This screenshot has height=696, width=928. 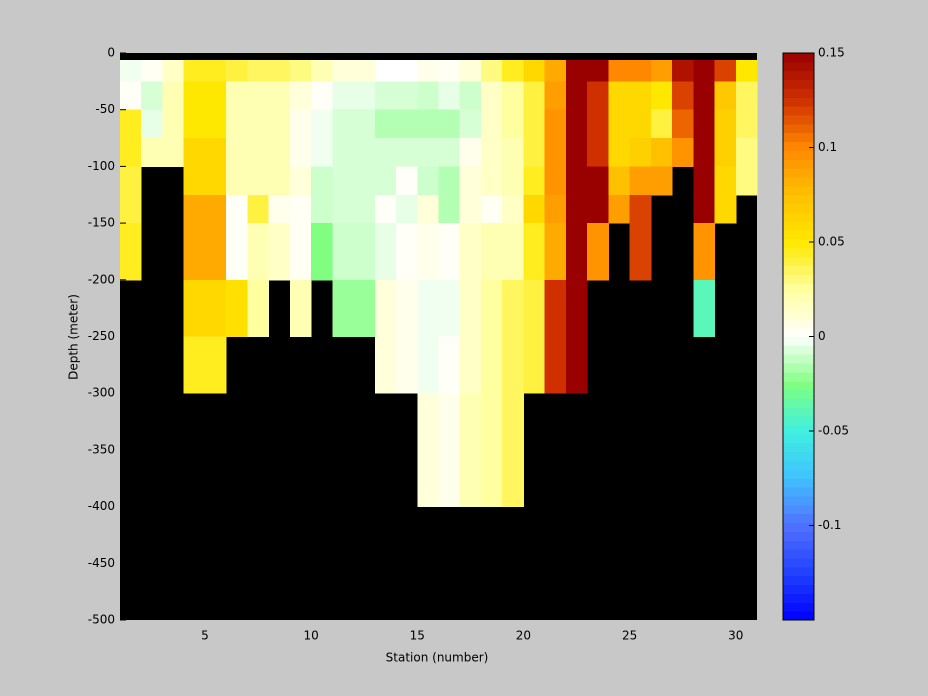 I want to click on y-axis-label: Depth (meter), so click(x=74, y=337).